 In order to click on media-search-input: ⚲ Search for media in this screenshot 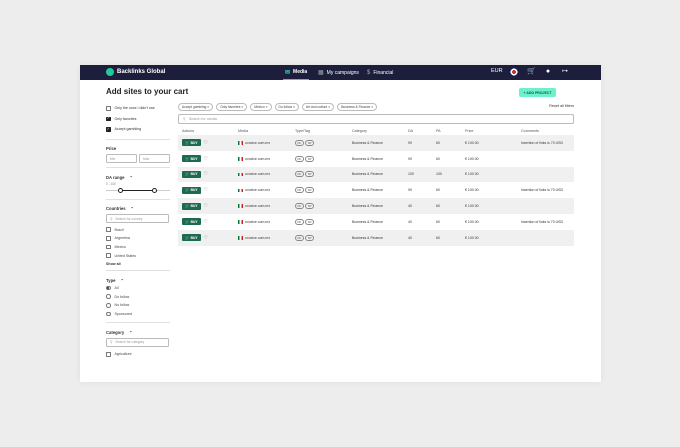, I will do `click(376, 119)`.